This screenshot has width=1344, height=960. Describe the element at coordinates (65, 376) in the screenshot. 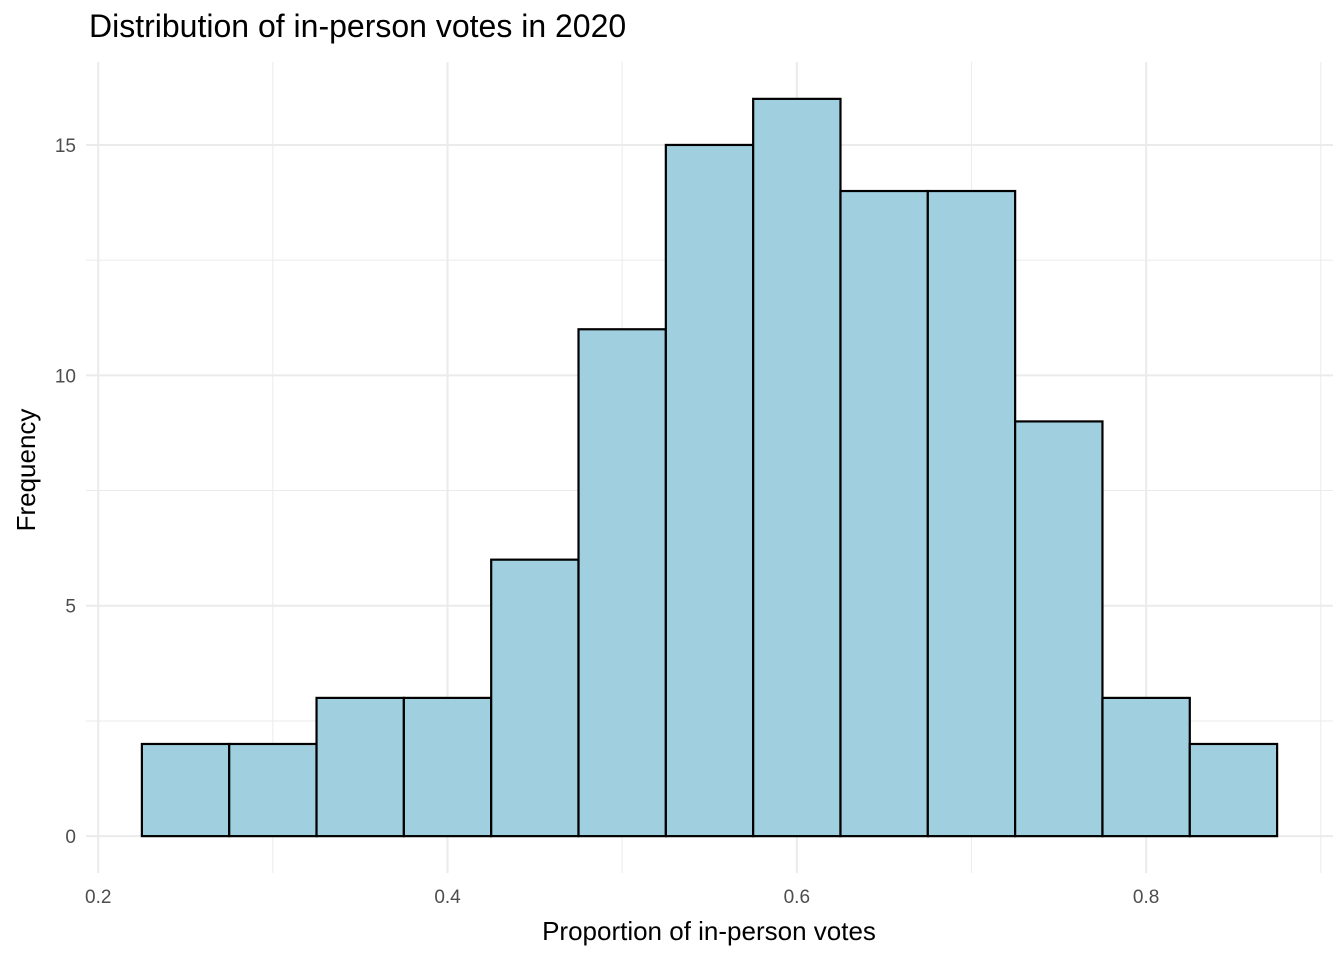

I see `y-tick-label: 10` at that location.